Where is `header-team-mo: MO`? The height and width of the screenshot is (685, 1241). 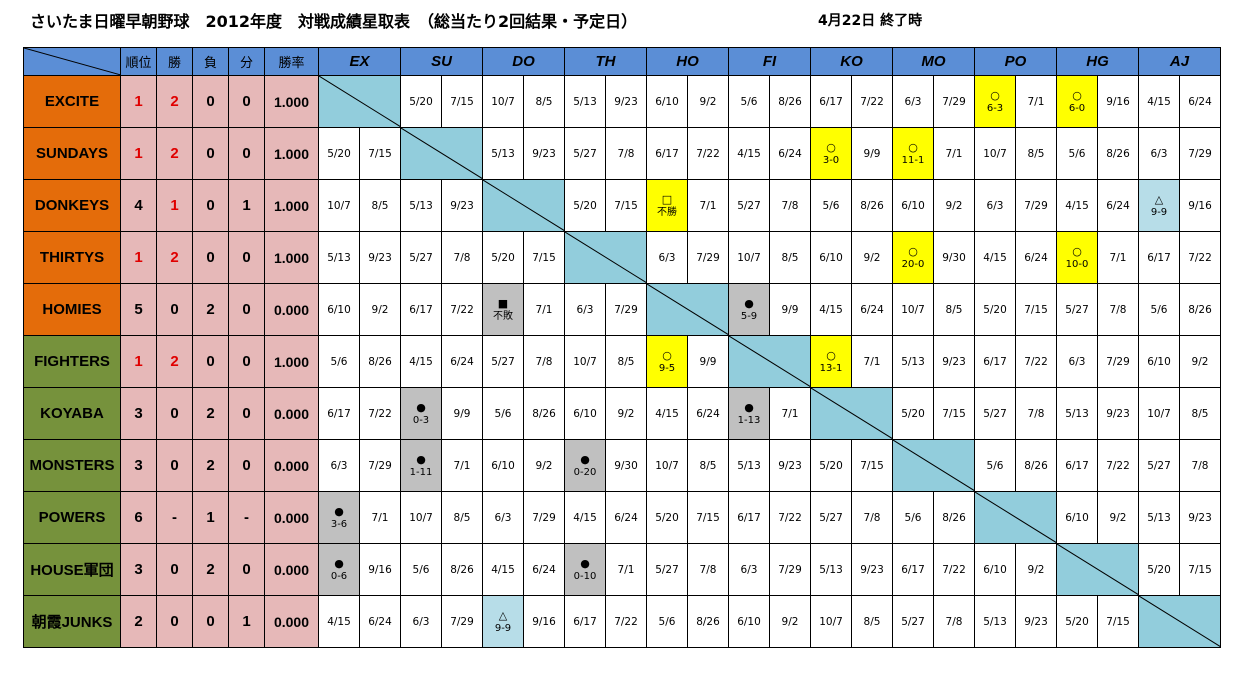 header-team-mo: MO is located at coordinates (933, 61).